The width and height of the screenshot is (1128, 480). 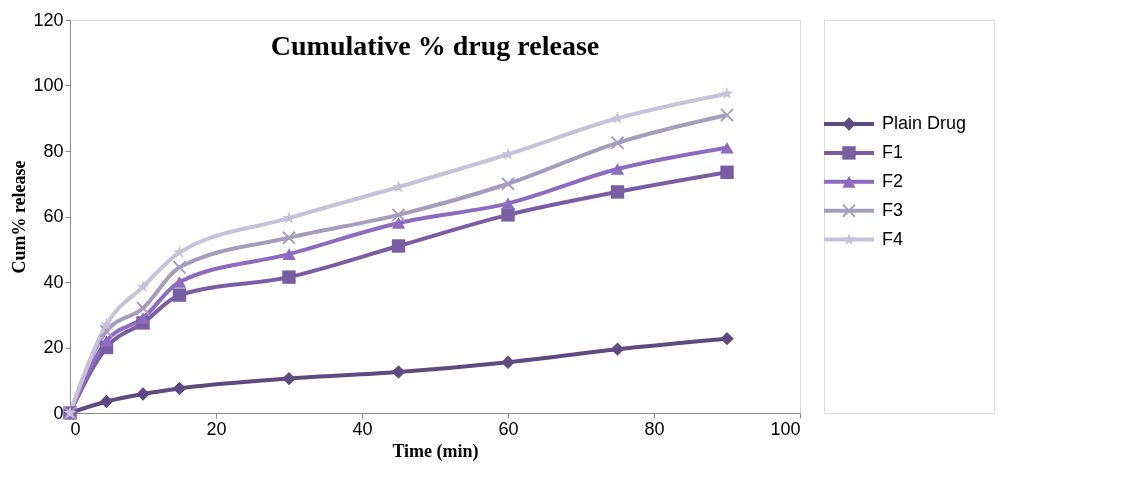 What do you see at coordinates (893, 209) in the screenshot?
I see `legend-label: F3` at bounding box center [893, 209].